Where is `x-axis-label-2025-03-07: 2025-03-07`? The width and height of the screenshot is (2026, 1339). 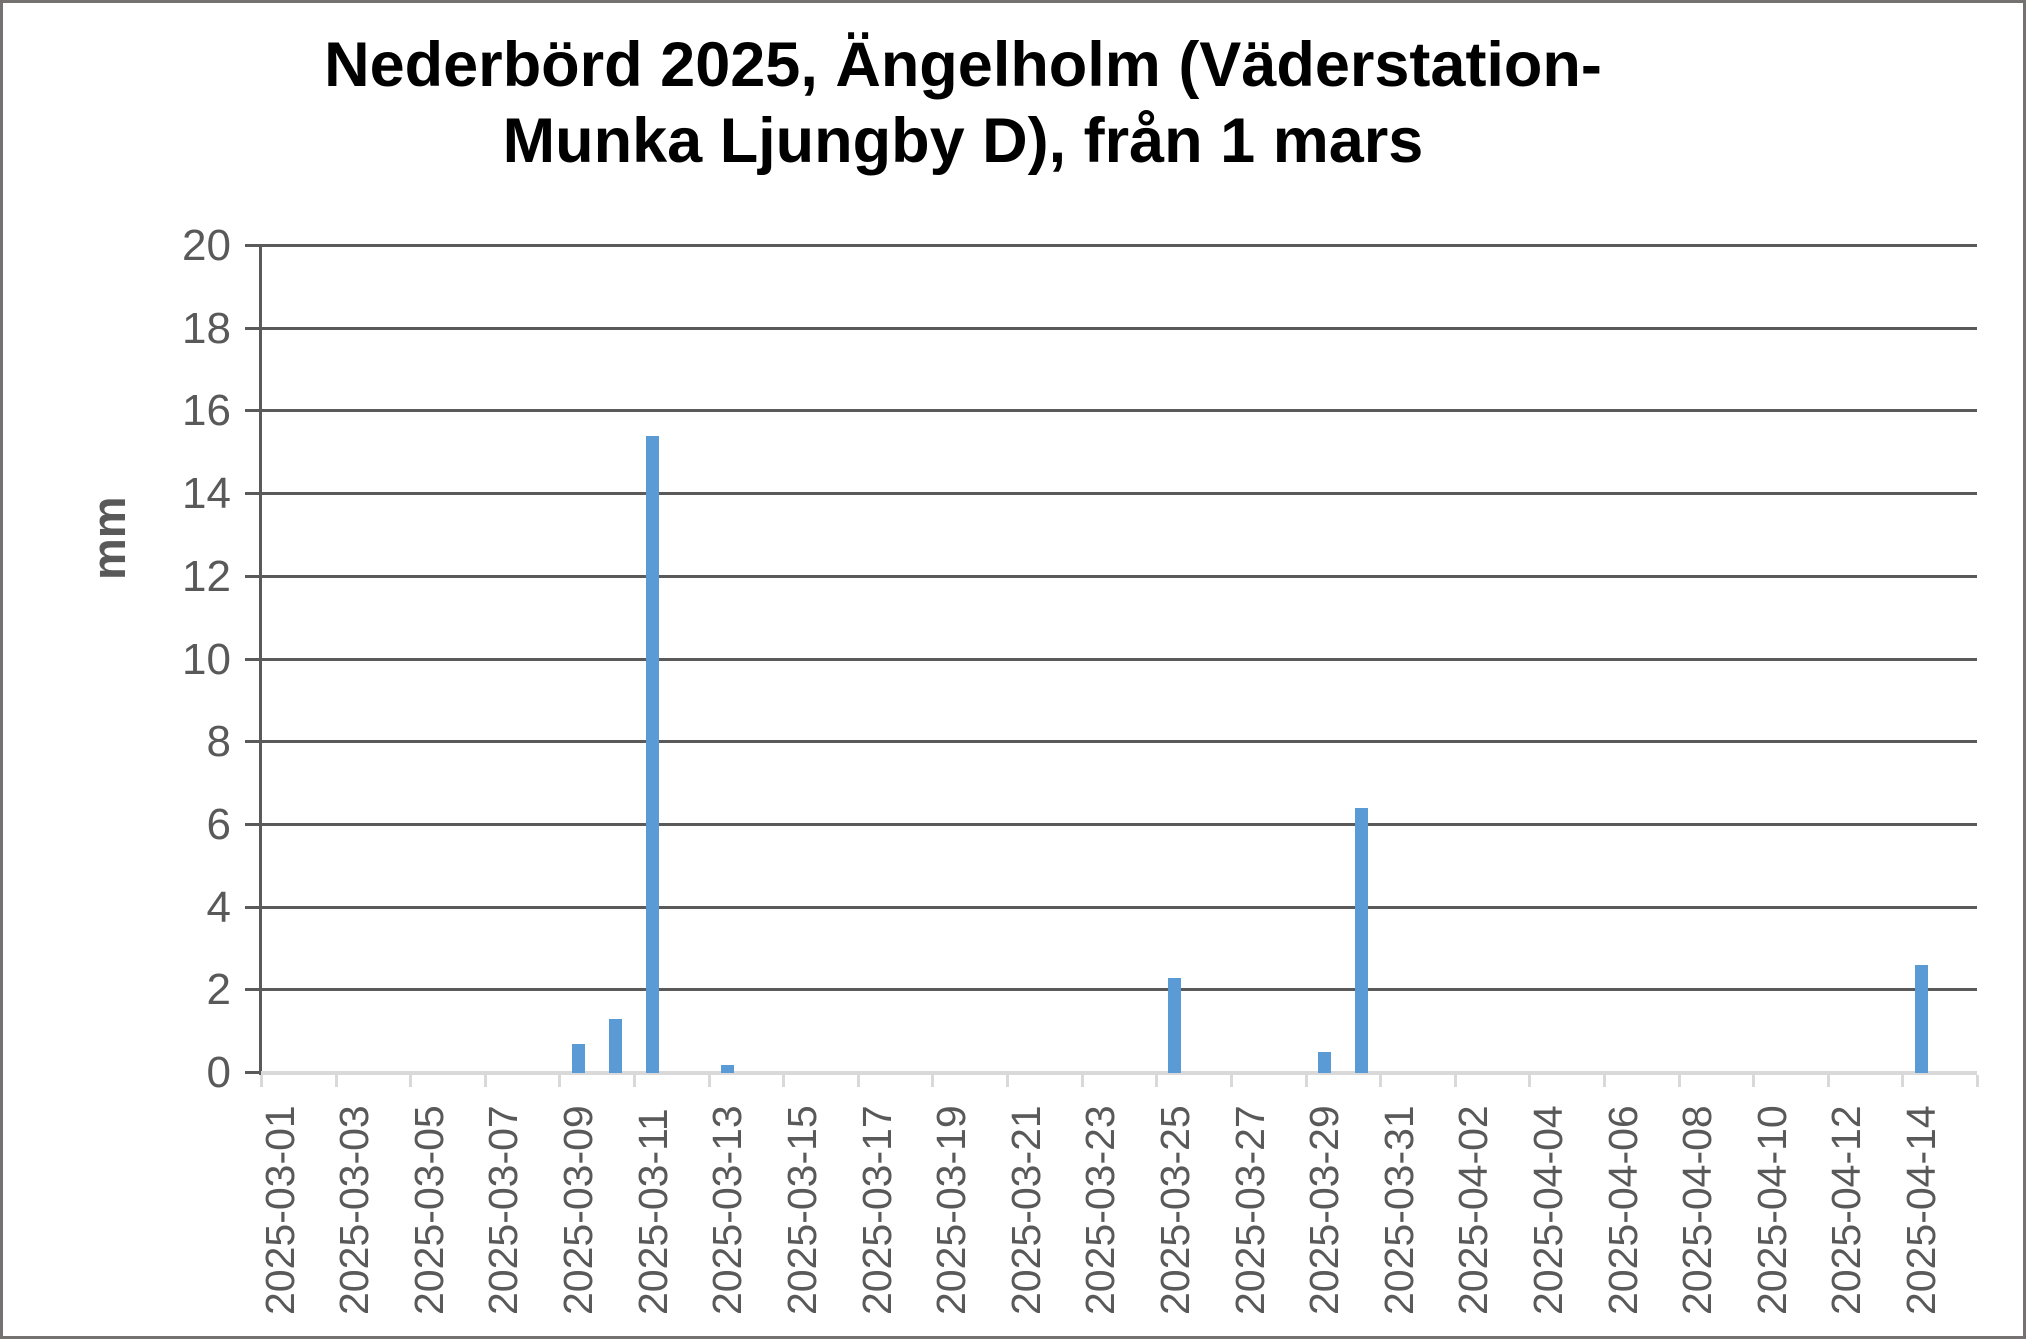 x-axis-label-2025-03-07: 2025-03-07 is located at coordinates (503, 1210).